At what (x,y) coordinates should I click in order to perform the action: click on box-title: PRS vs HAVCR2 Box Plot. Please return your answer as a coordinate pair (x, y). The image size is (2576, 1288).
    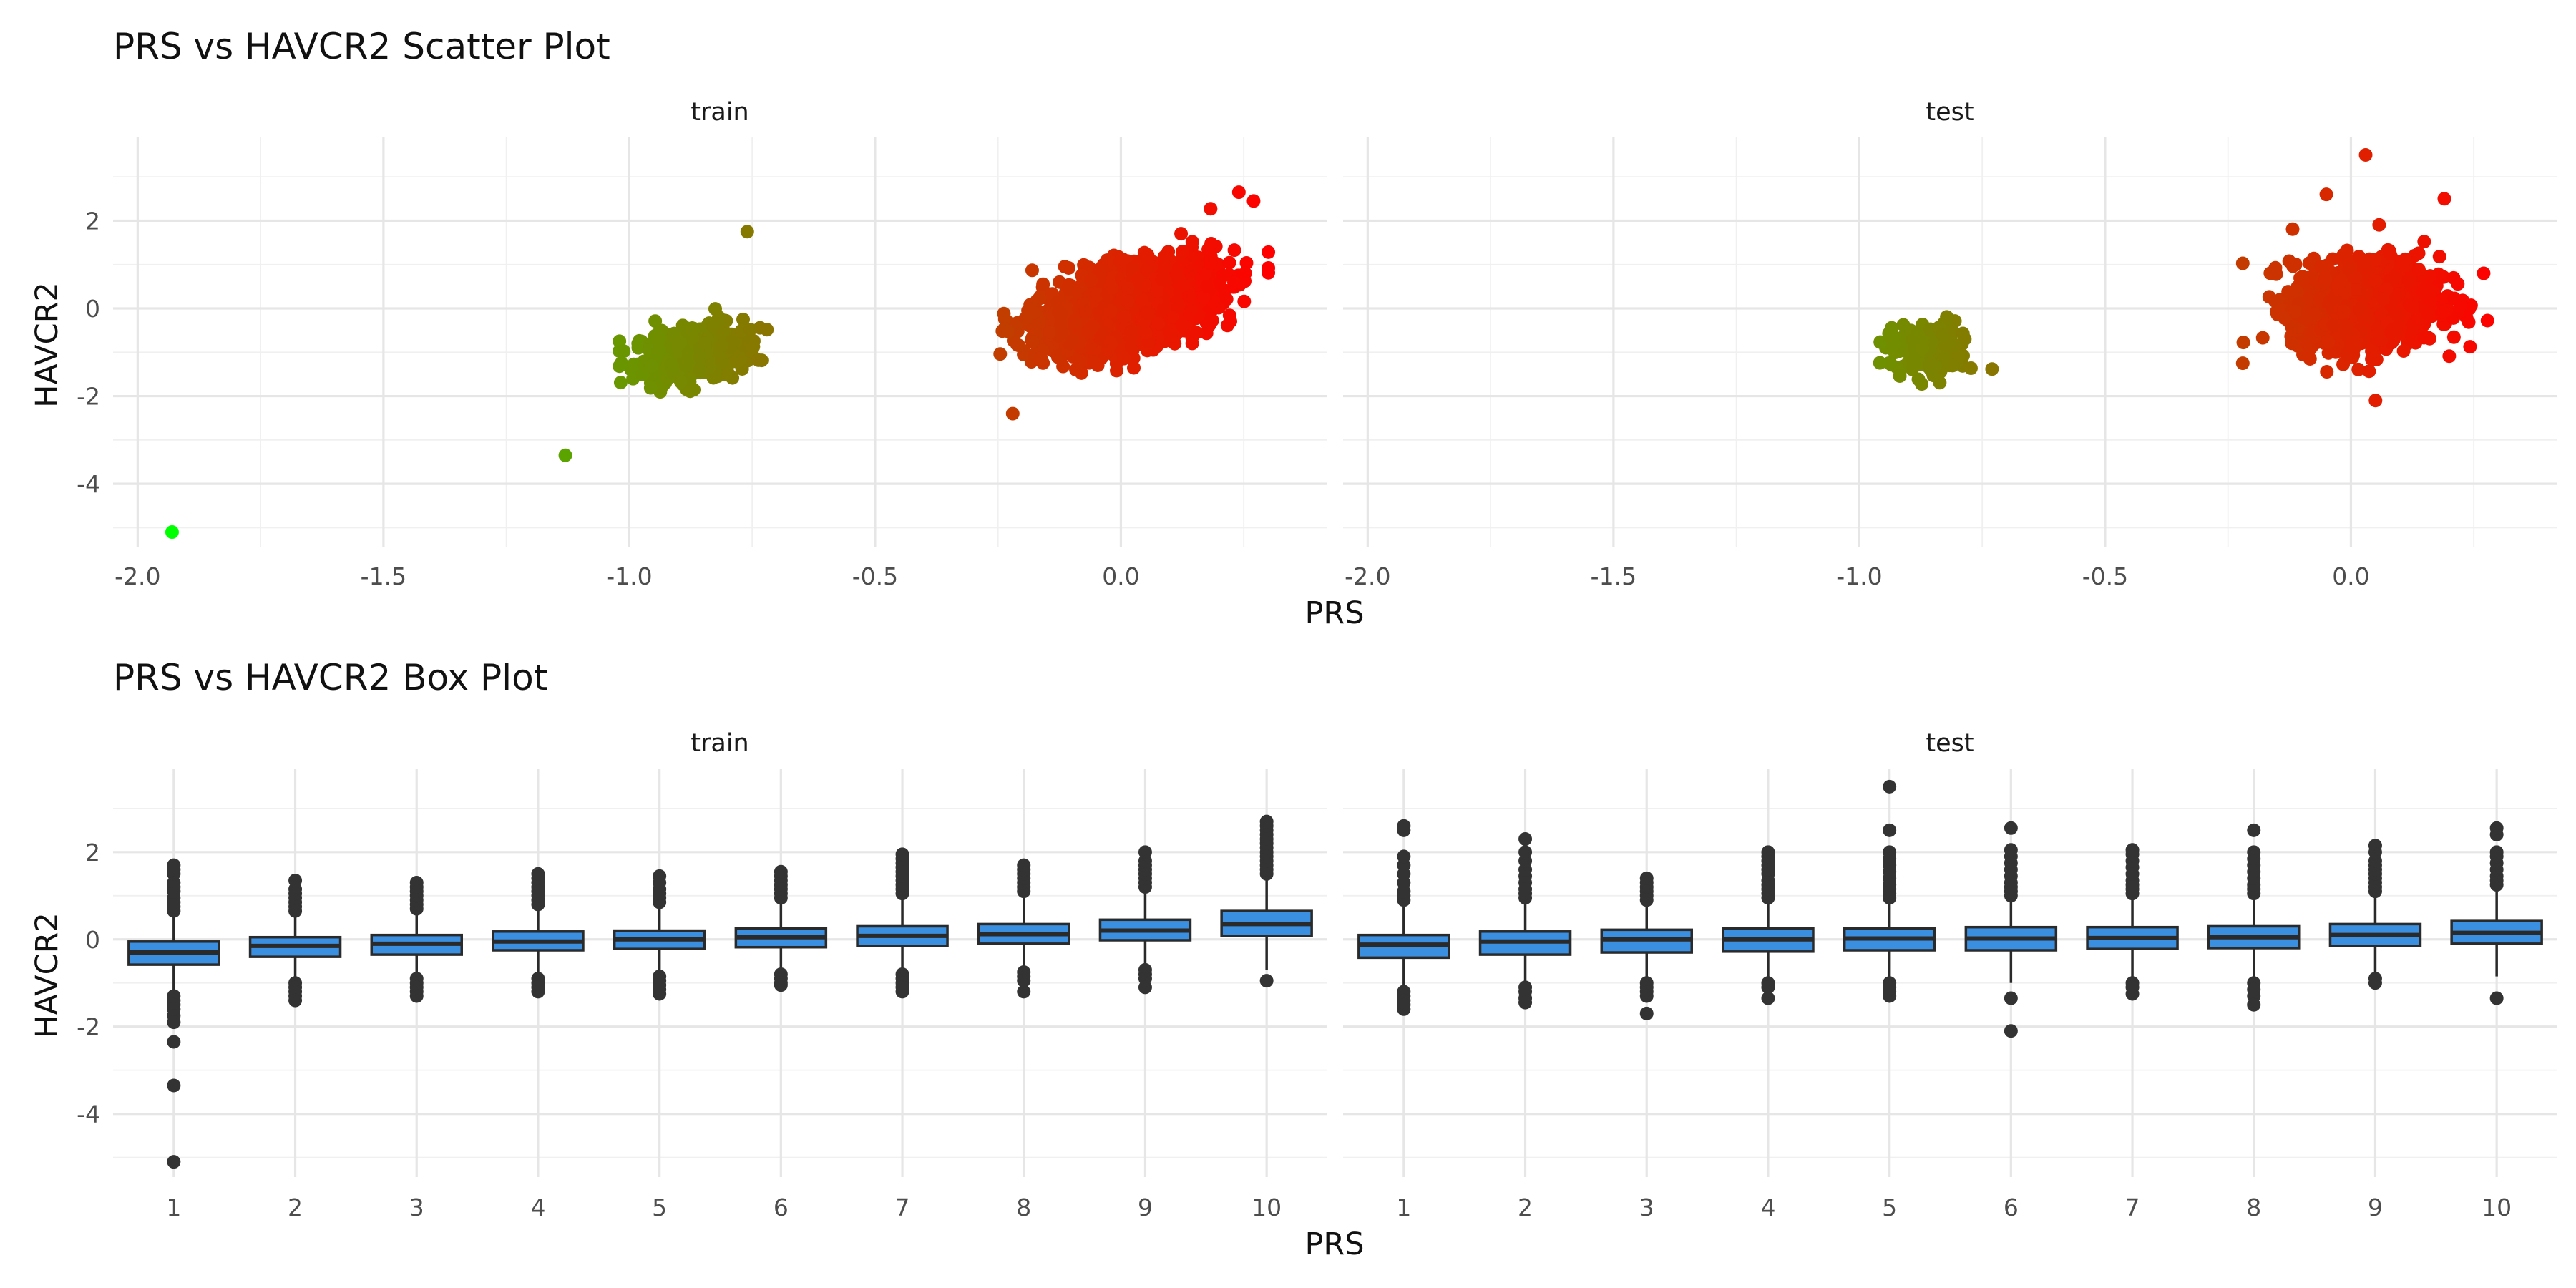
    Looking at the image, I should click on (330, 677).